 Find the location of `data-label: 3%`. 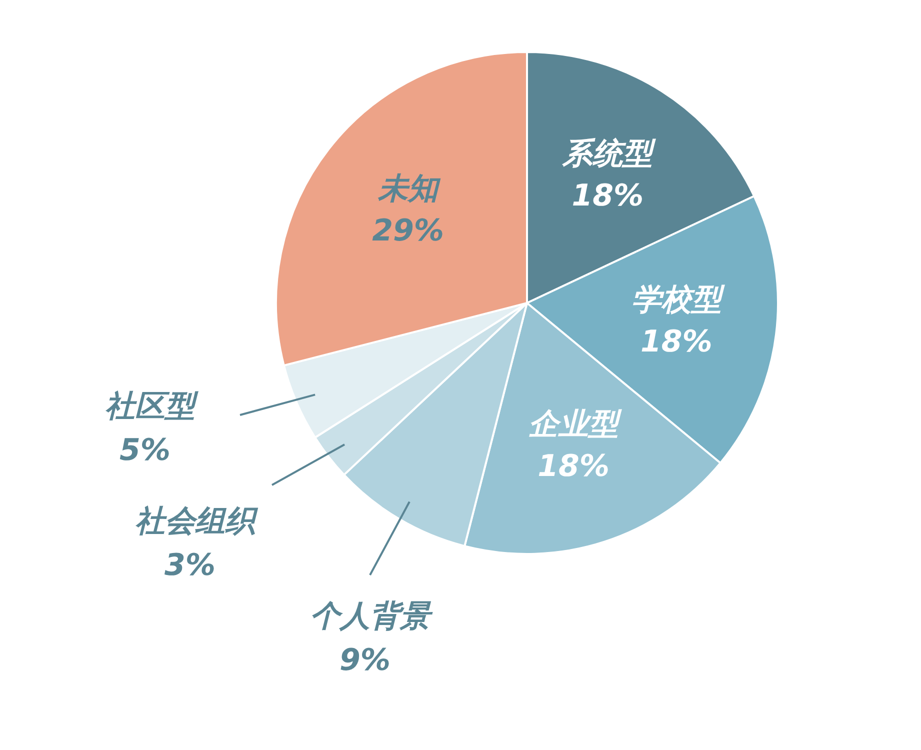

data-label: 3% is located at coordinates (190, 565).